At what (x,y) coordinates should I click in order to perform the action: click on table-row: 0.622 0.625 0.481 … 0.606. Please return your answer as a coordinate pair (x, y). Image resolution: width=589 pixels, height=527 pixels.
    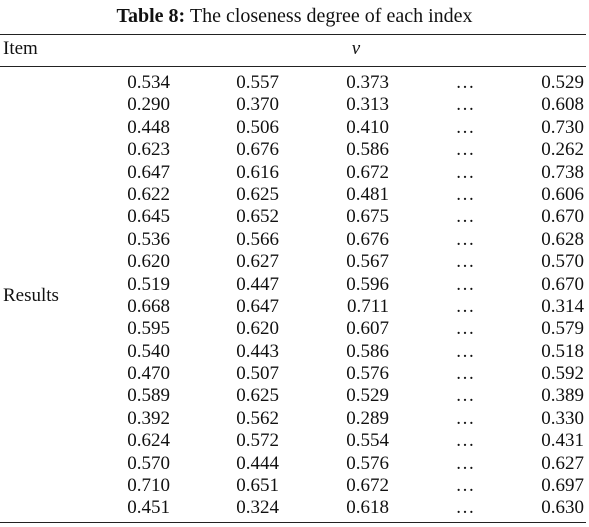
    Looking at the image, I should click on (294, 195).